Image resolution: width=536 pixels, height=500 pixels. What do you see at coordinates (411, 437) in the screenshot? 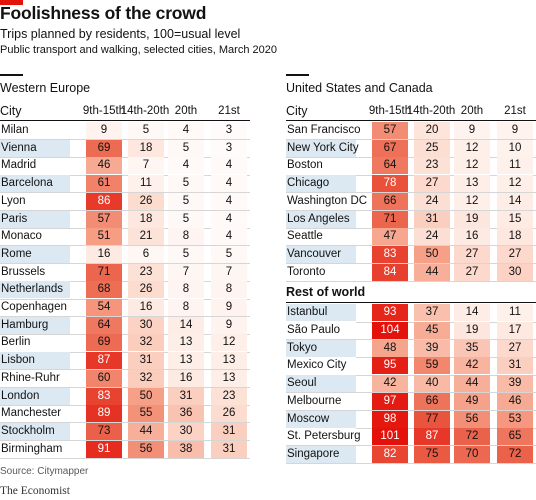
I see `table-row: St. Petersburg 101 87 72 65` at bounding box center [411, 437].